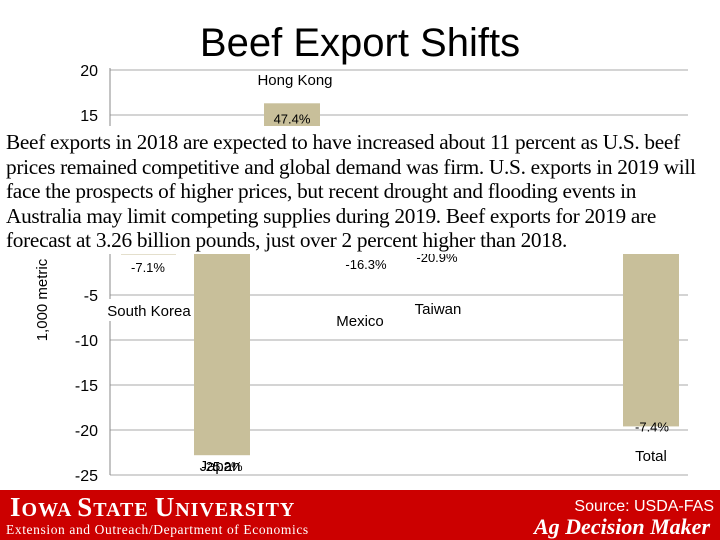 This screenshot has height=540, width=720. What do you see at coordinates (49, 510) in the screenshot?
I see `logo-word: OWA` at bounding box center [49, 510].